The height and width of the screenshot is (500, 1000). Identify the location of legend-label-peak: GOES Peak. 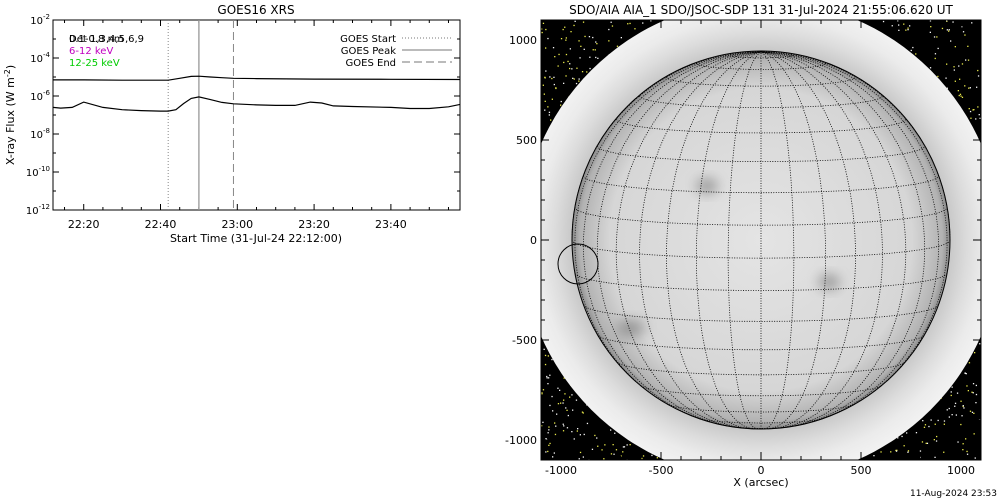
(368, 51).